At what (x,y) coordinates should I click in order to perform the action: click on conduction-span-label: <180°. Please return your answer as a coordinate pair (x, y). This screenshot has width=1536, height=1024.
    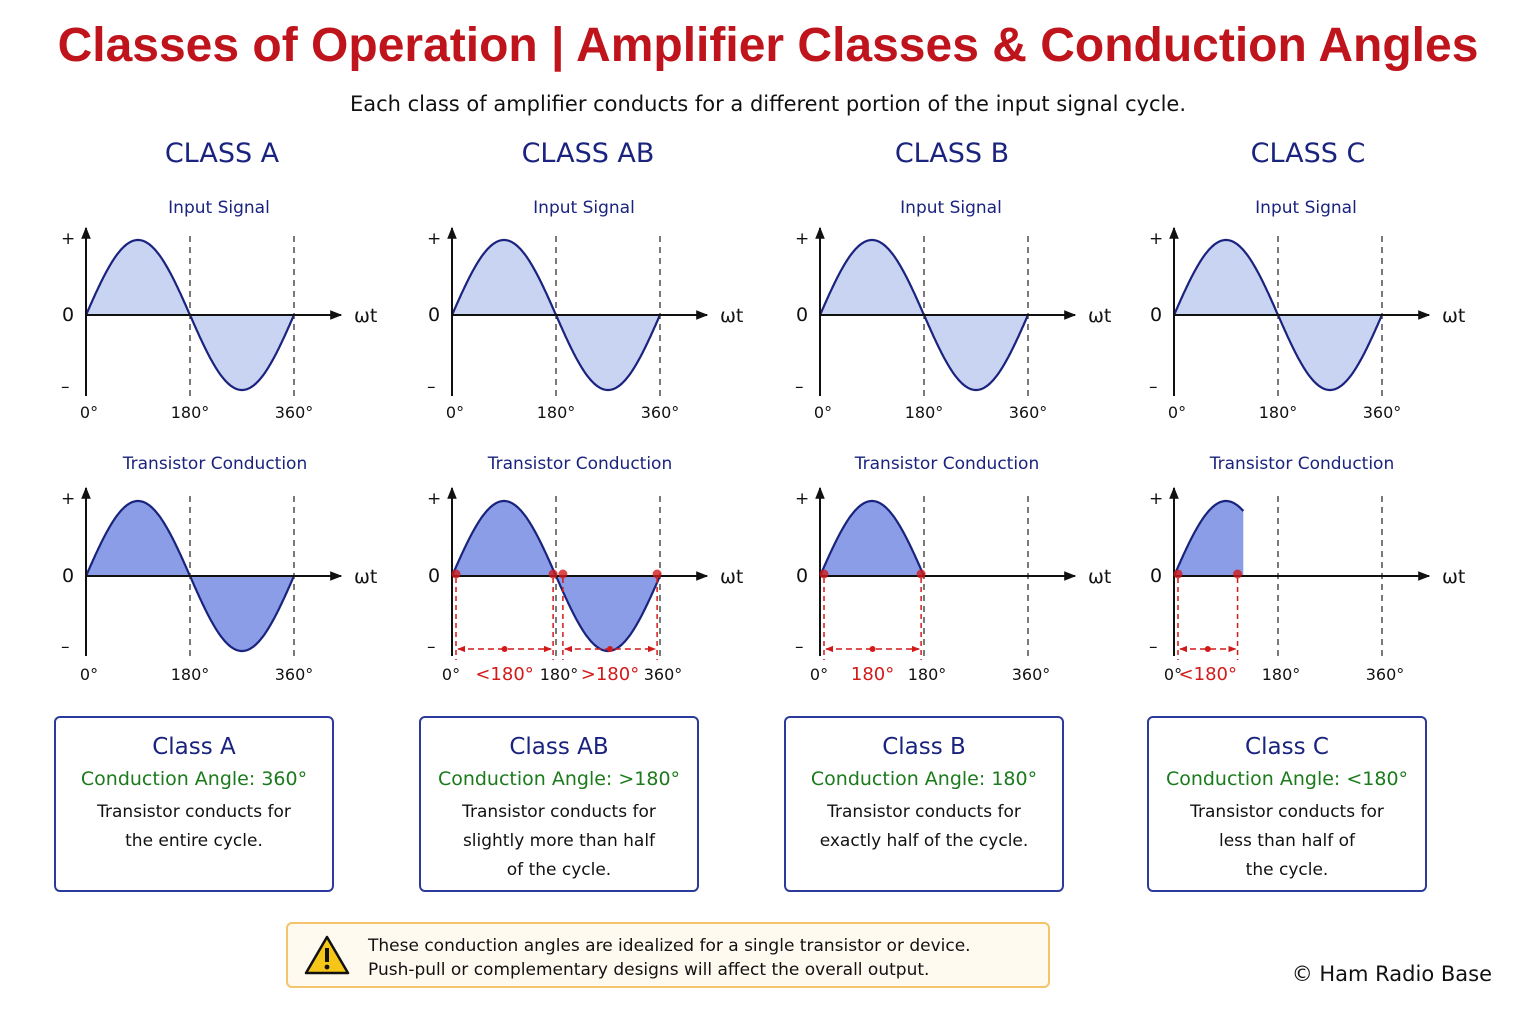
    Looking at the image, I should click on (1208, 674).